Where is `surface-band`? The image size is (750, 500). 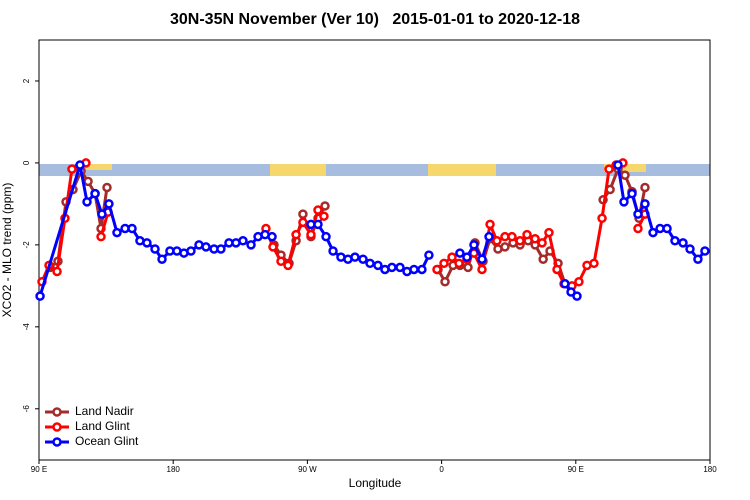 surface-band is located at coordinates (374, 170).